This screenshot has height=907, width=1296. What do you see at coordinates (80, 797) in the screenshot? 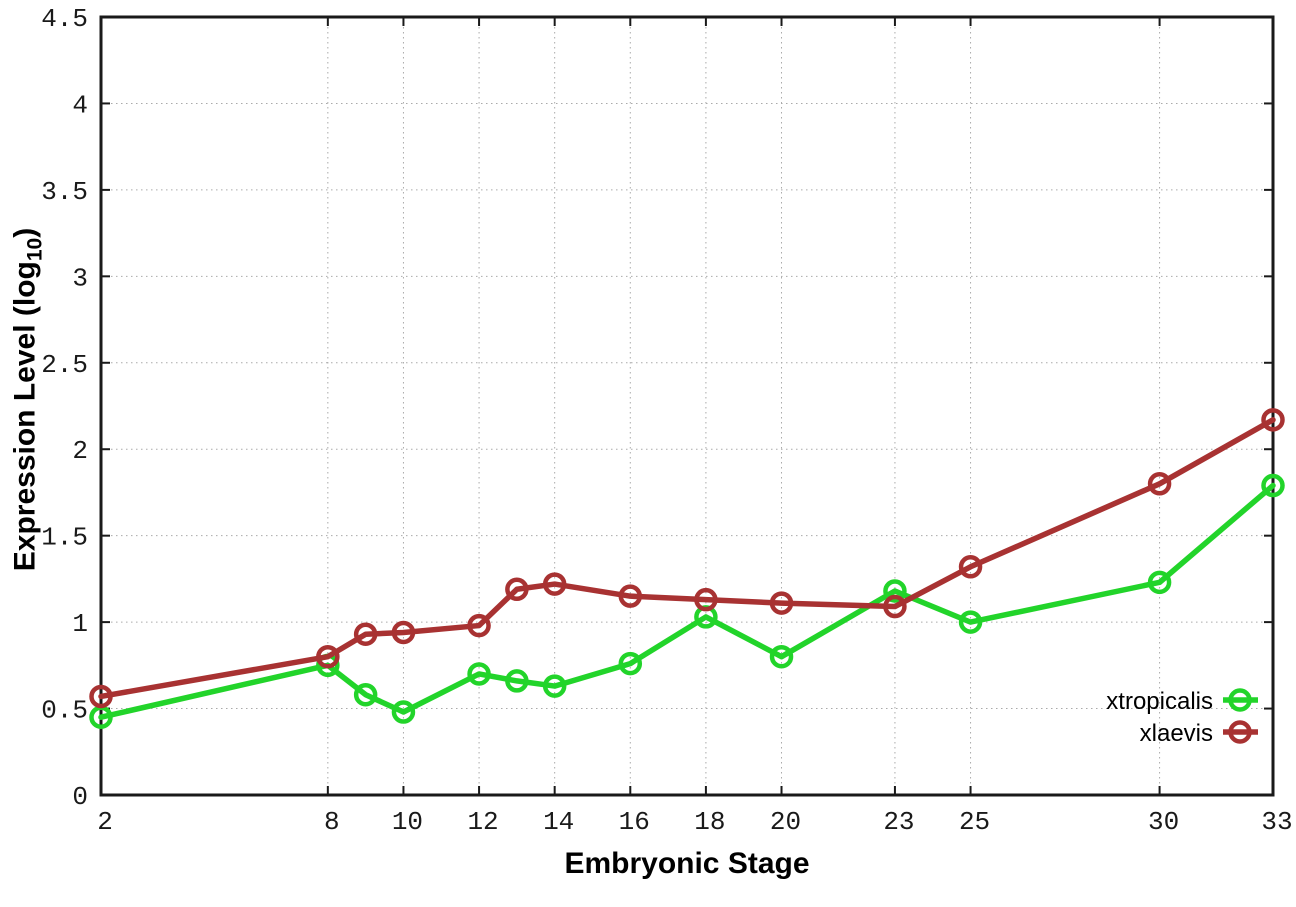
I see `y-tick-label: 0` at bounding box center [80, 797].